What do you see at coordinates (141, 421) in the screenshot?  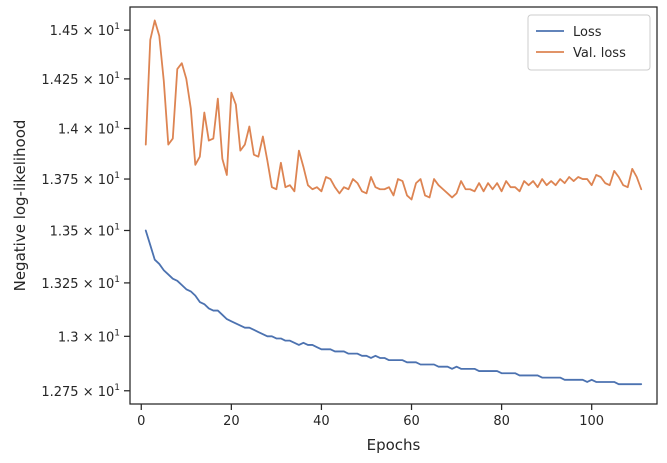 I see `x-tick-label: 0` at bounding box center [141, 421].